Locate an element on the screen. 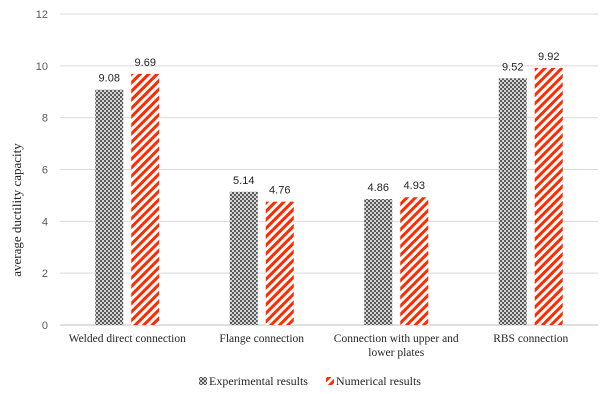 Image resolution: width=605 pixels, height=394 pixels. y-tick-label: 8 is located at coordinates (45, 119).